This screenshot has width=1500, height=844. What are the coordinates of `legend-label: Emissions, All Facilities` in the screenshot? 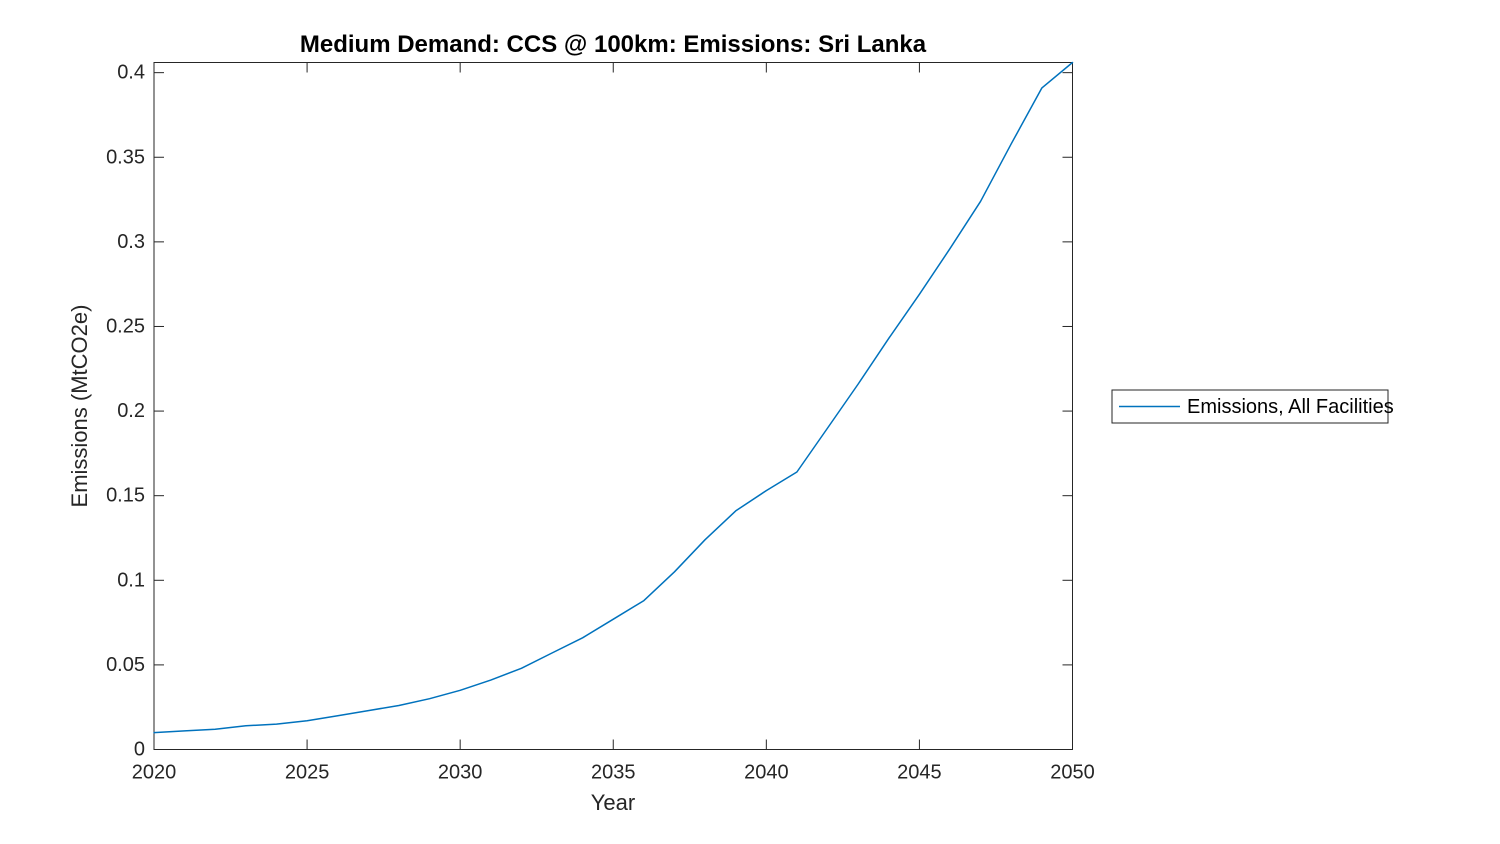 It's located at (1290, 407).